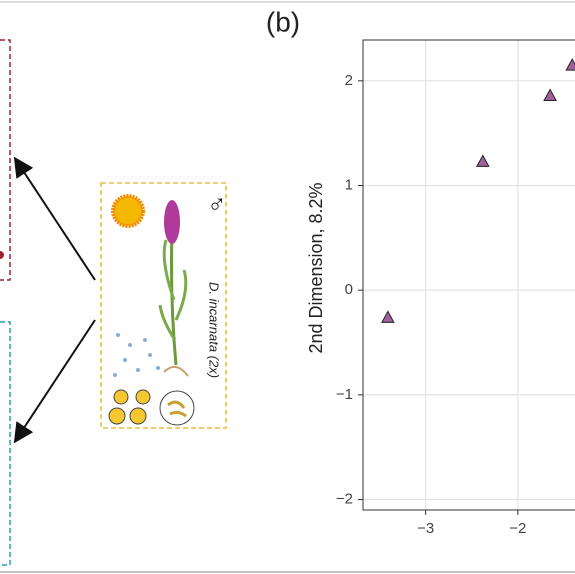  What do you see at coordinates (283, 21) in the screenshot?
I see `panel-label: (b)` at bounding box center [283, 21].